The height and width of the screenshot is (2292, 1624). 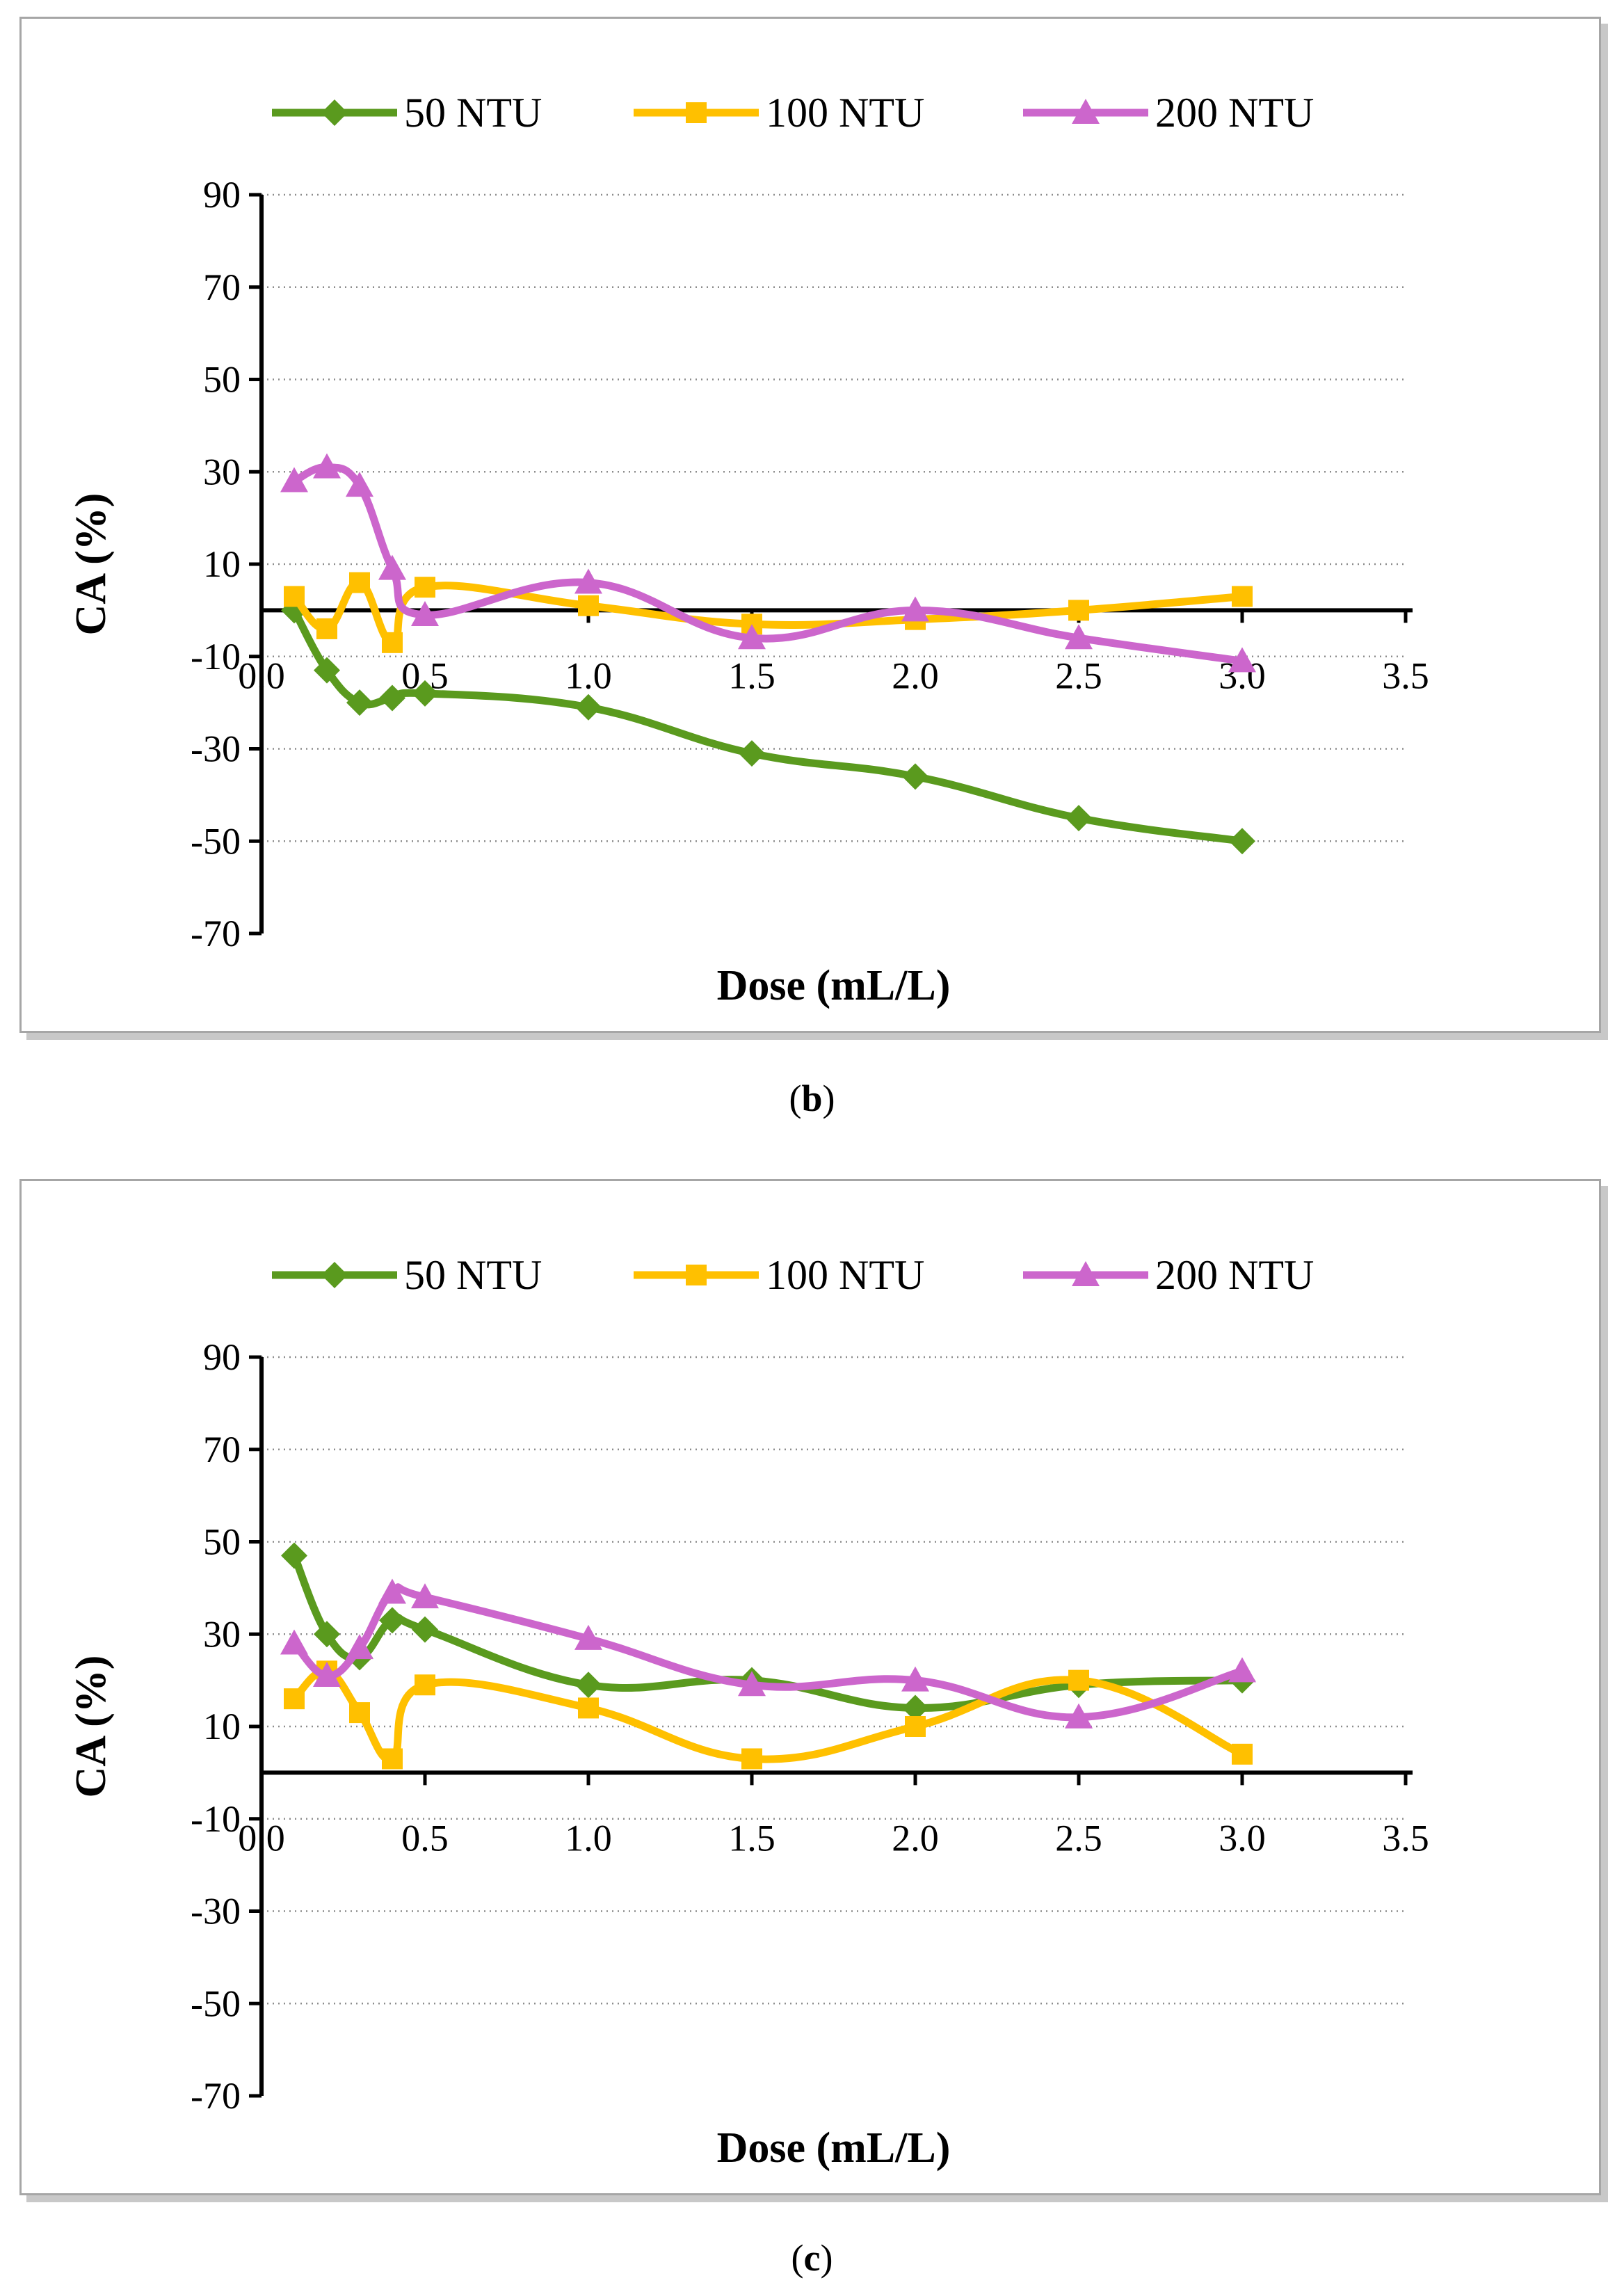 I want to click on y-tick-label: 90, so click(x=222, y=195).